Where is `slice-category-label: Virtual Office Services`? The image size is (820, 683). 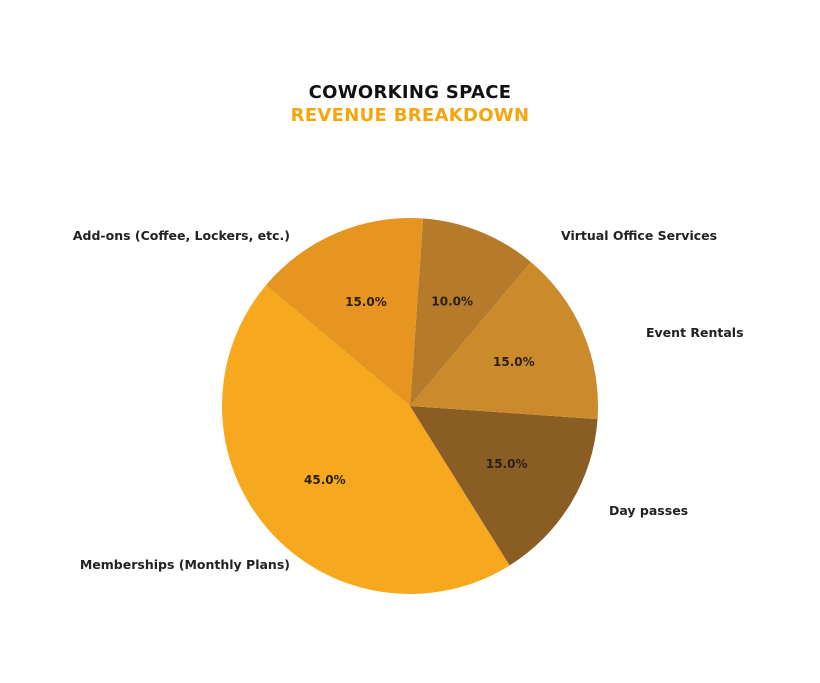 slice-category-label: Virtual Office Services is located at coordinates (639, 235).